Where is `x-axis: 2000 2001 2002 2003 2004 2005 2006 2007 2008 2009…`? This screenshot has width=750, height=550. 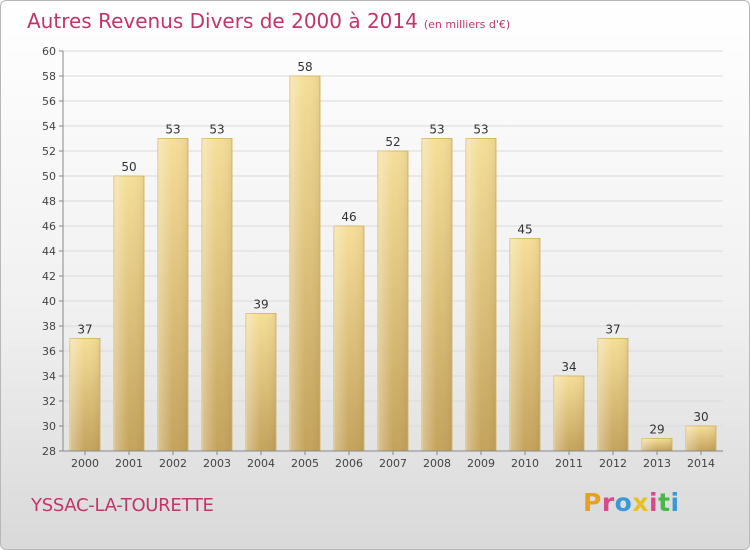 x-axis: 2000 2001 2002 2003 2004 2005 2006 2007 2008 2009… is located at coordinates (393, 460).